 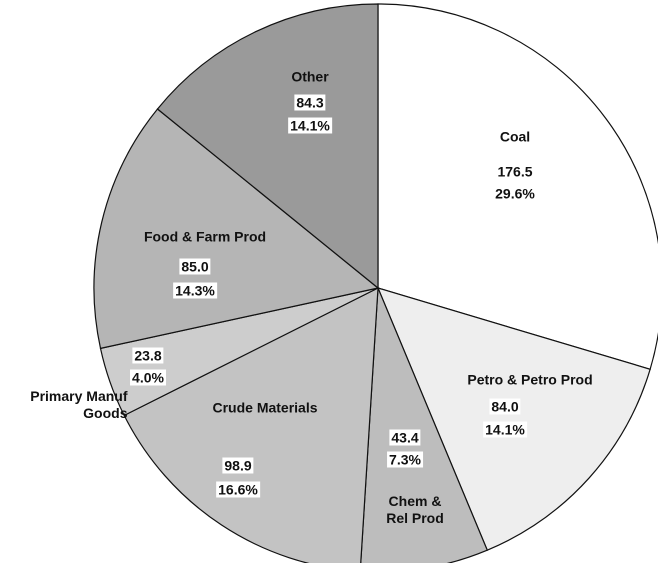 What do you see at coordinates (310, 102) in the screenshot?
I see `value-label: 84.3` at bounding box center [310, 102].